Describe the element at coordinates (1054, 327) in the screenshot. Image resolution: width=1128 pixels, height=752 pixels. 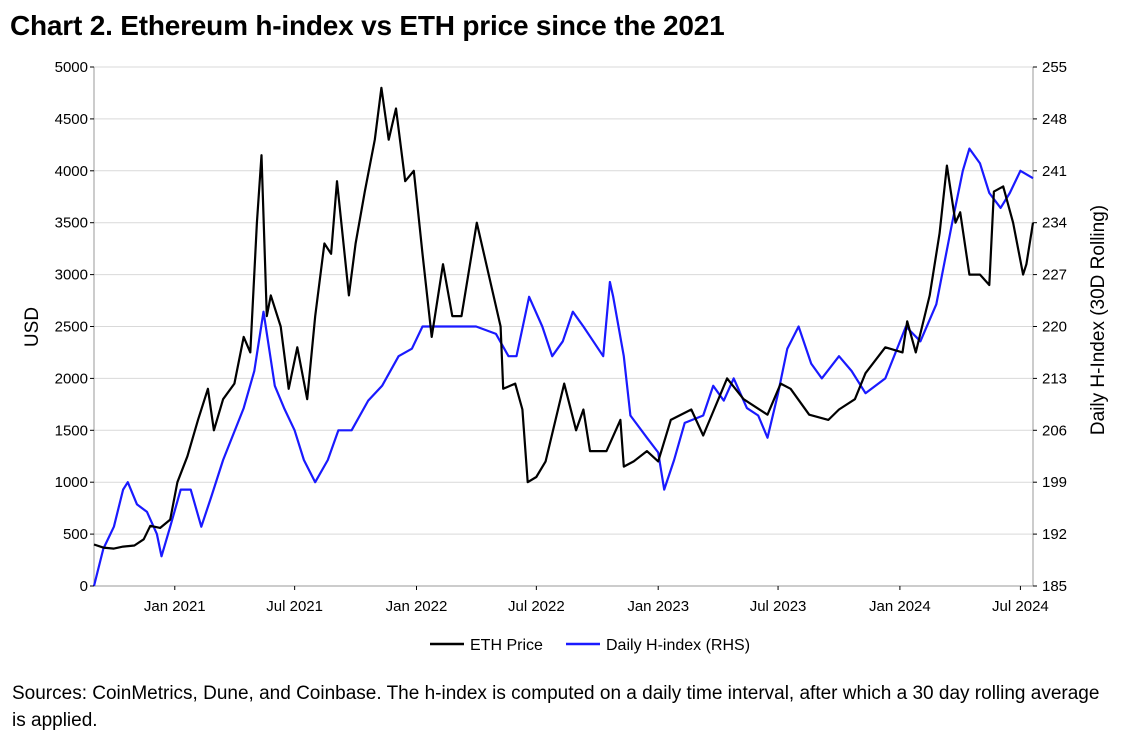
I see `right-tick-label: 220` at that location.